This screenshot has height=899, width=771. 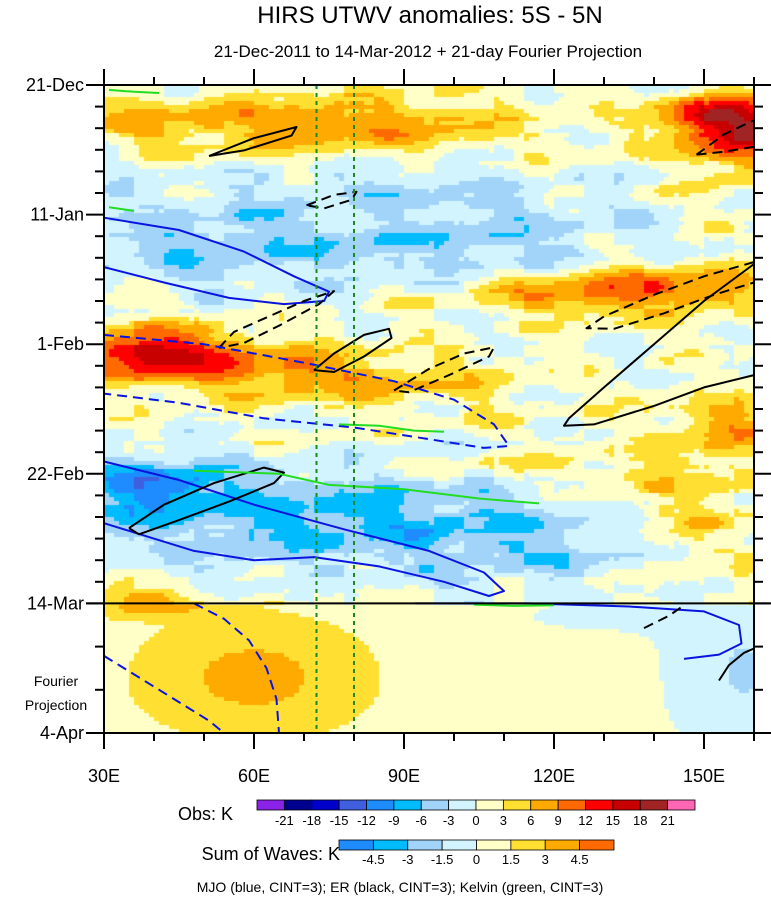 I want to click on y-tick-label: 1-Feb, so click(x=60, y=344).